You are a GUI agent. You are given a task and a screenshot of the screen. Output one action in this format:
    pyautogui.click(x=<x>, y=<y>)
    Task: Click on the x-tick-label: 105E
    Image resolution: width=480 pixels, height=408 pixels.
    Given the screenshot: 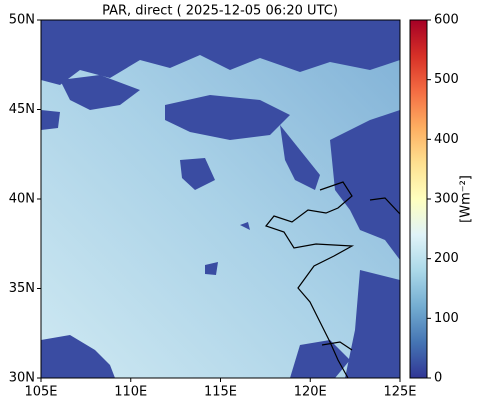 What is the action you would take?
    pyautogui.click(x=40, y=392)
    